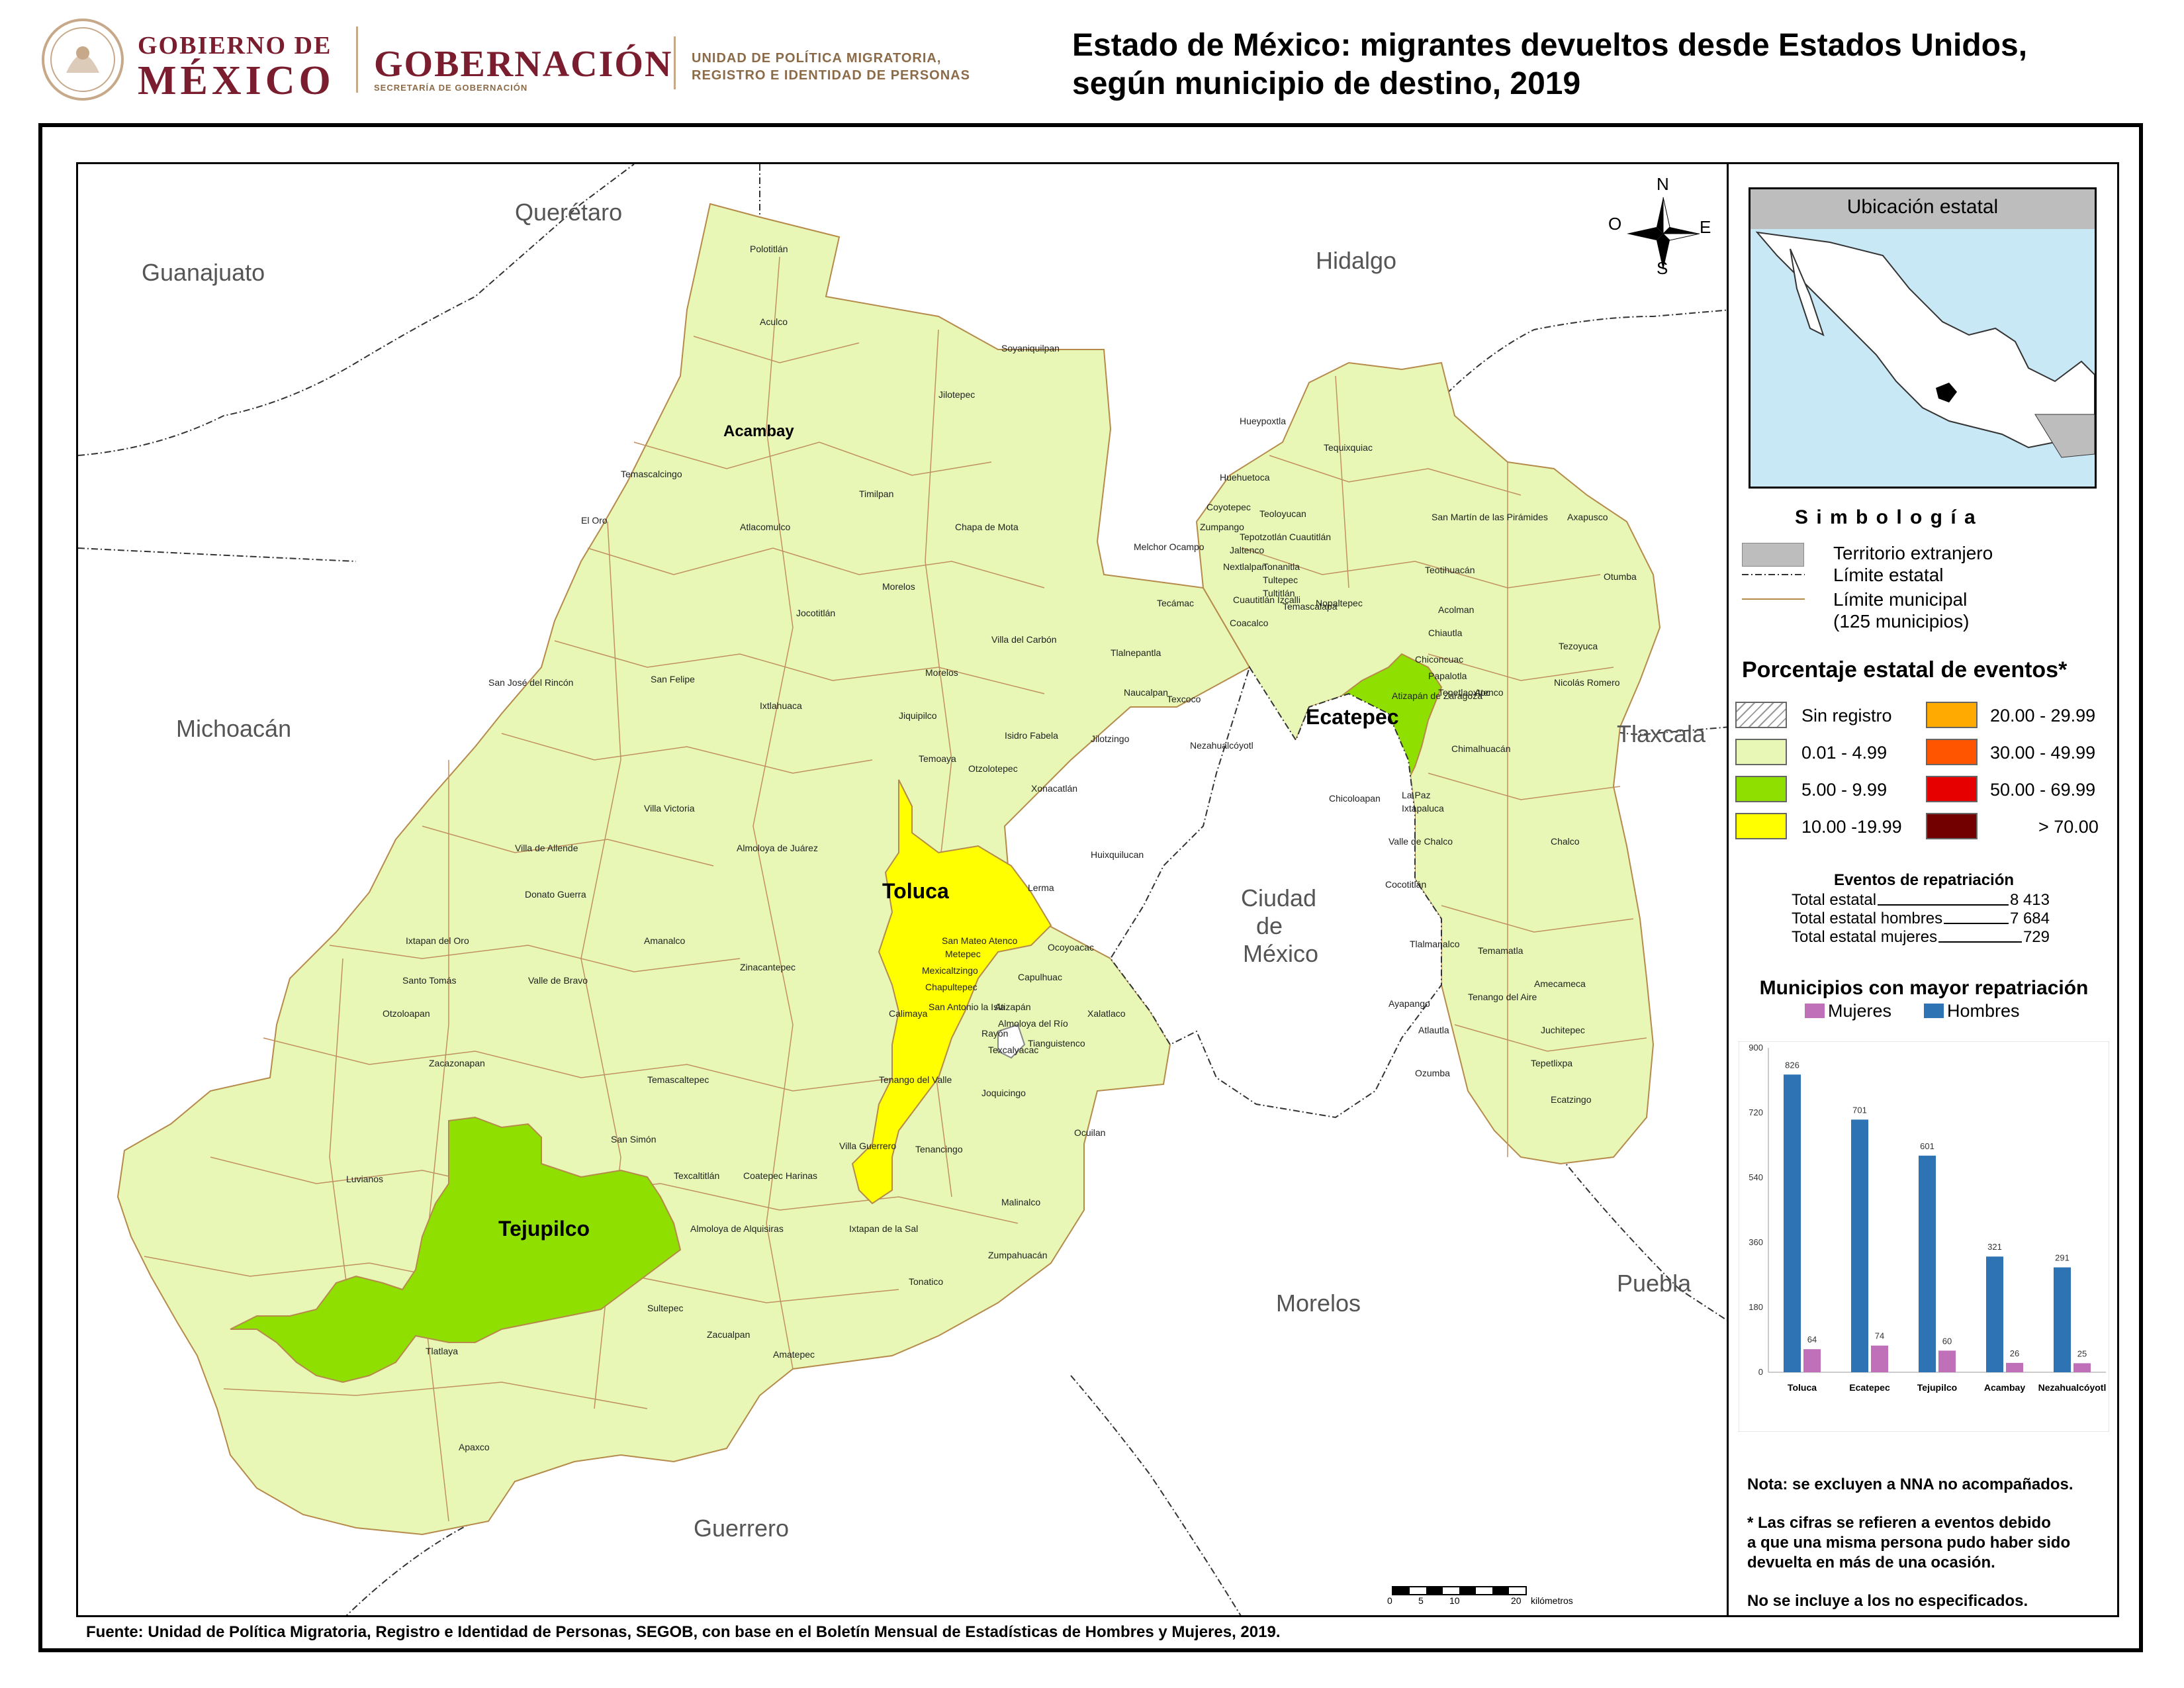  I want to click on municipality-label: La Paz, so click(1416, 795).